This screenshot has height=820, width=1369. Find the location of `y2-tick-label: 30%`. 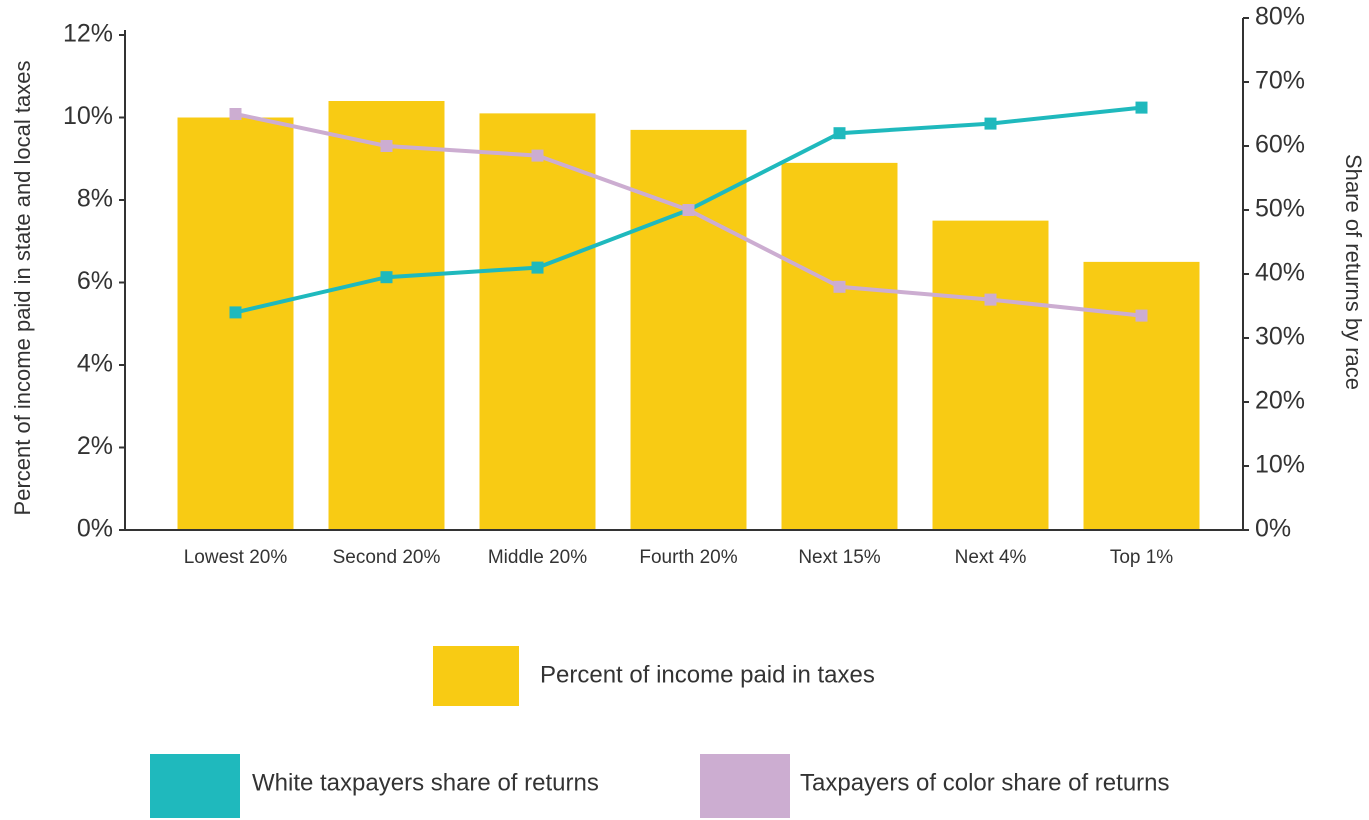

y2-tick-label: 30% is located at coordinates (1280, 337).